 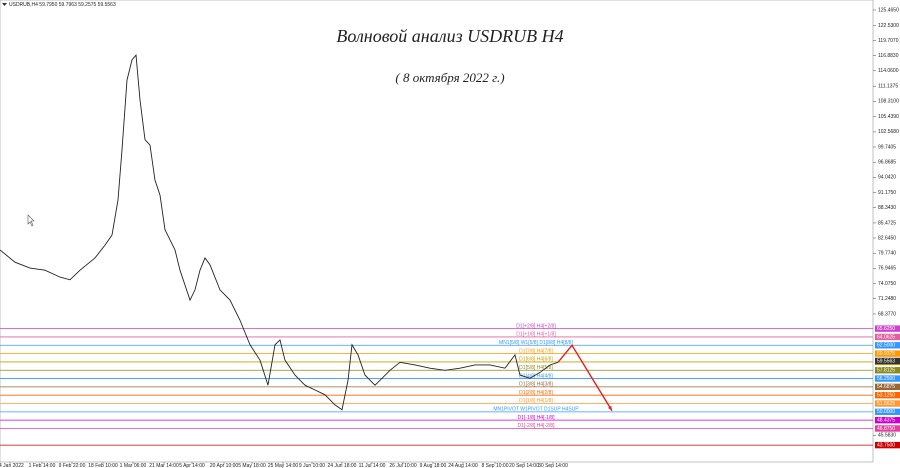 What do you see at coordinates (585, 378) in the screenshot?
I see `forecast-line` at bounding box center [585, 378].